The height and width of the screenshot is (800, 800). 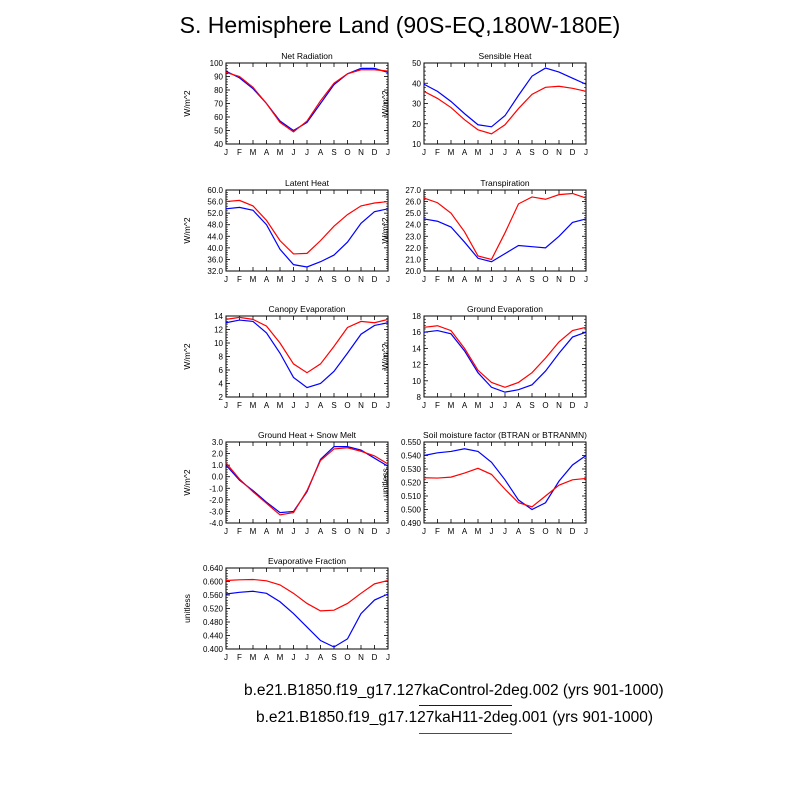 I want to click on y-tick-label: 0.400, so click(x=213, y=649).